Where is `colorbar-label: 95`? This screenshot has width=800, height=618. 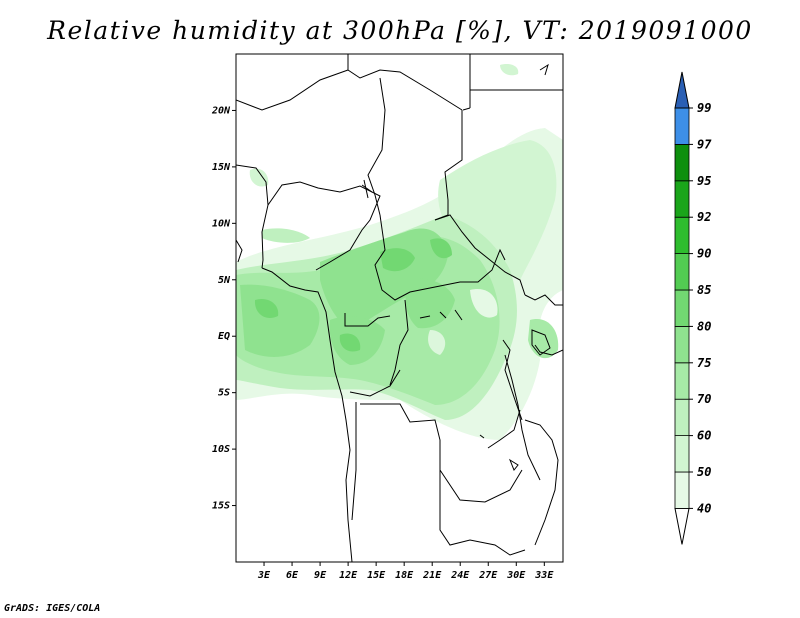 colorbar-label: 95 is located at coordinates (704, 181).